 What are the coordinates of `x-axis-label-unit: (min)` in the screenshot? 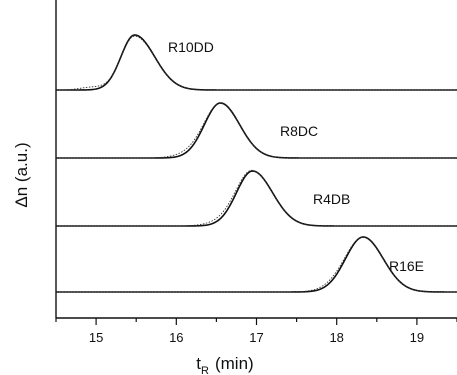 It's located at (234, 363).